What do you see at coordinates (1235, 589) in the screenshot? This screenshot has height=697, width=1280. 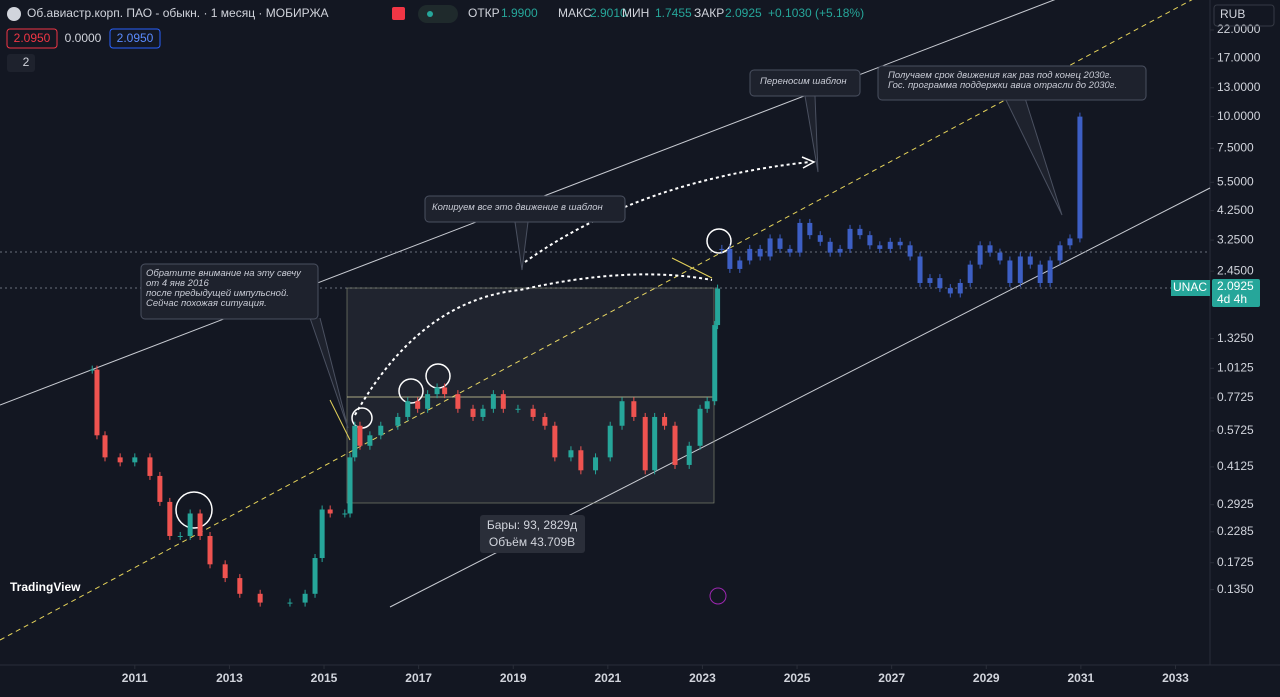 I see `y-tick-label: 0.1350` at bounding box center [1235, 589].